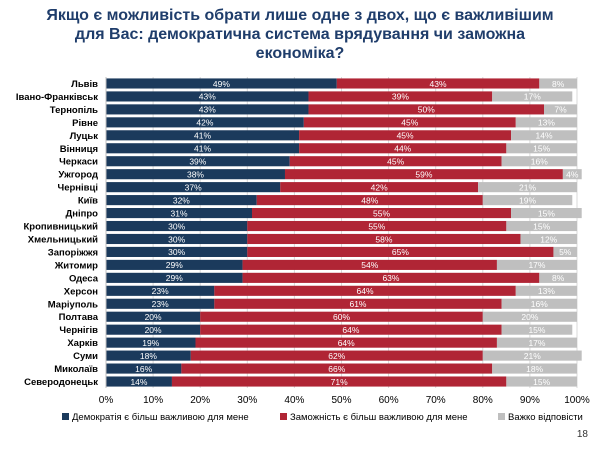 The height and width of the screenshot is (449, 600). I want to click on data-label: 50%, so click(426, 110).